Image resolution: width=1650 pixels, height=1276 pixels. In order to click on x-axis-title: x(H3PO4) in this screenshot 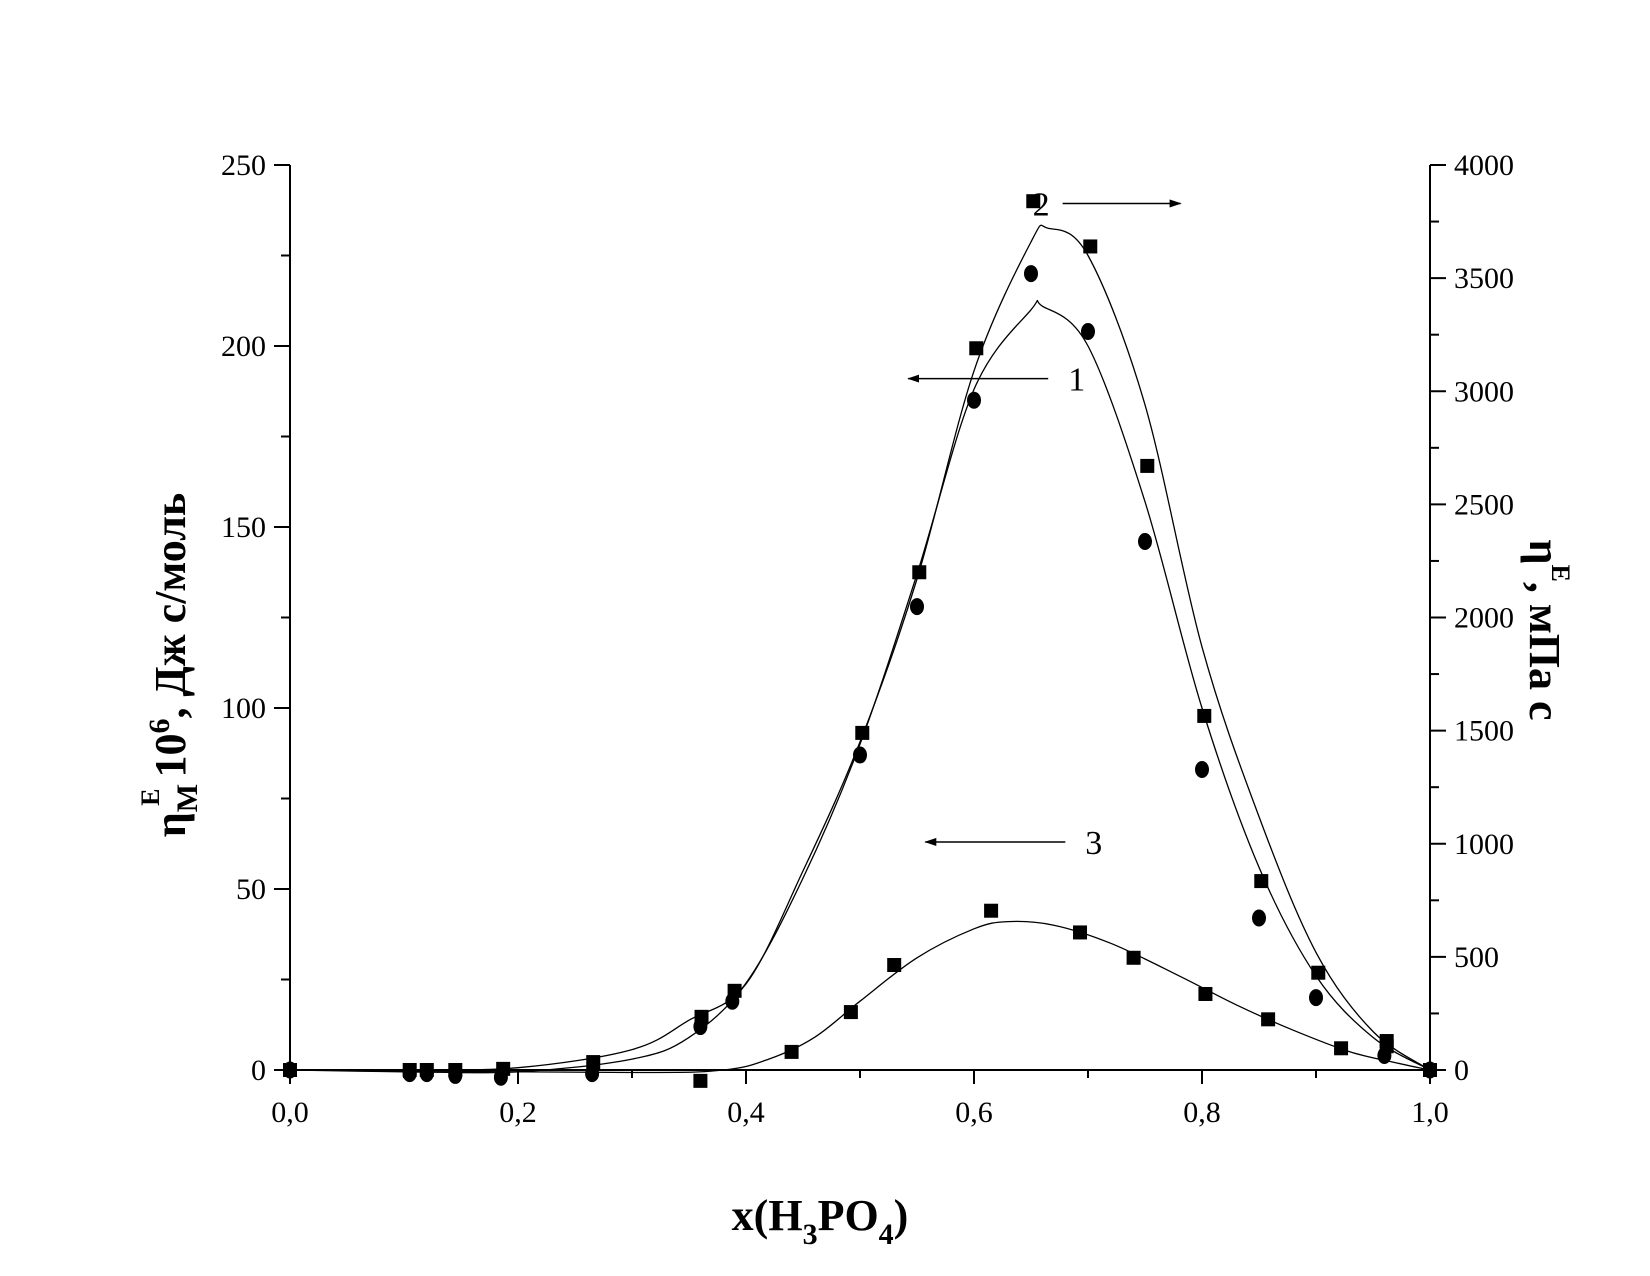, I will do `click(820, 1221)`.